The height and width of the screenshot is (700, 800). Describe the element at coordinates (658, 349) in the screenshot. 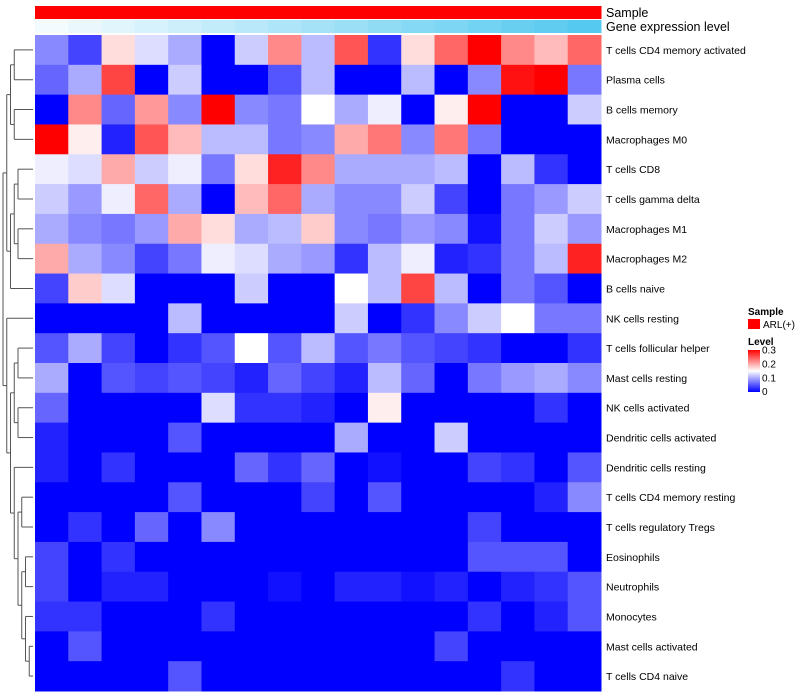

I see `row-label: T cells follicular helper` at that location.